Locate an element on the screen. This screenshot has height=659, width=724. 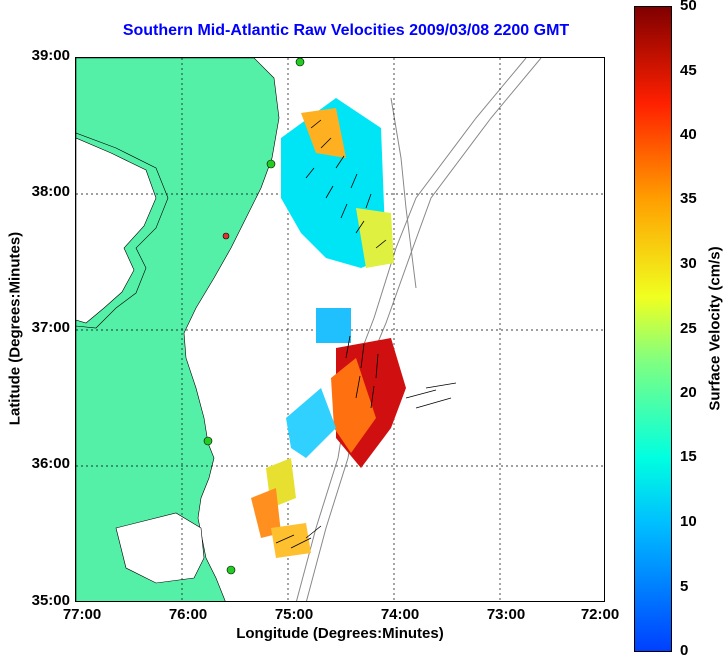
x-tick: 75:00 is located at coordinates (294, 614).